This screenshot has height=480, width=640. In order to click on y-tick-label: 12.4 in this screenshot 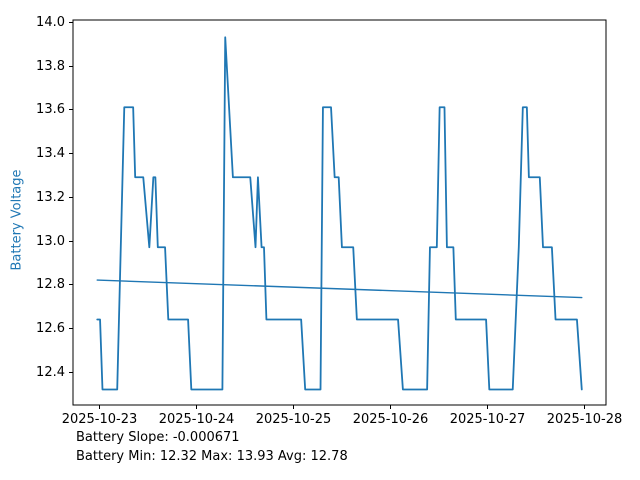, I will do `click(50, 372)`.